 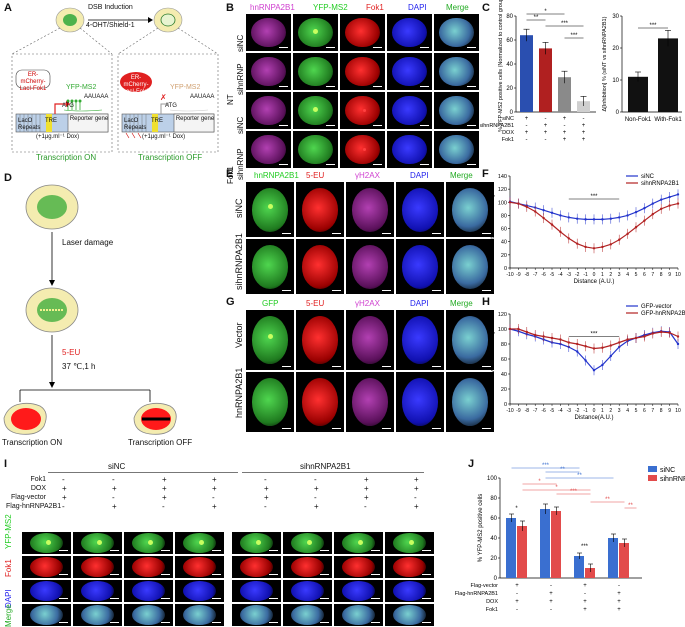 What do you see at coordinates (268, 32) in the screenshot?
I see `b-micrograph-cell` at bounding box center [268, 32].